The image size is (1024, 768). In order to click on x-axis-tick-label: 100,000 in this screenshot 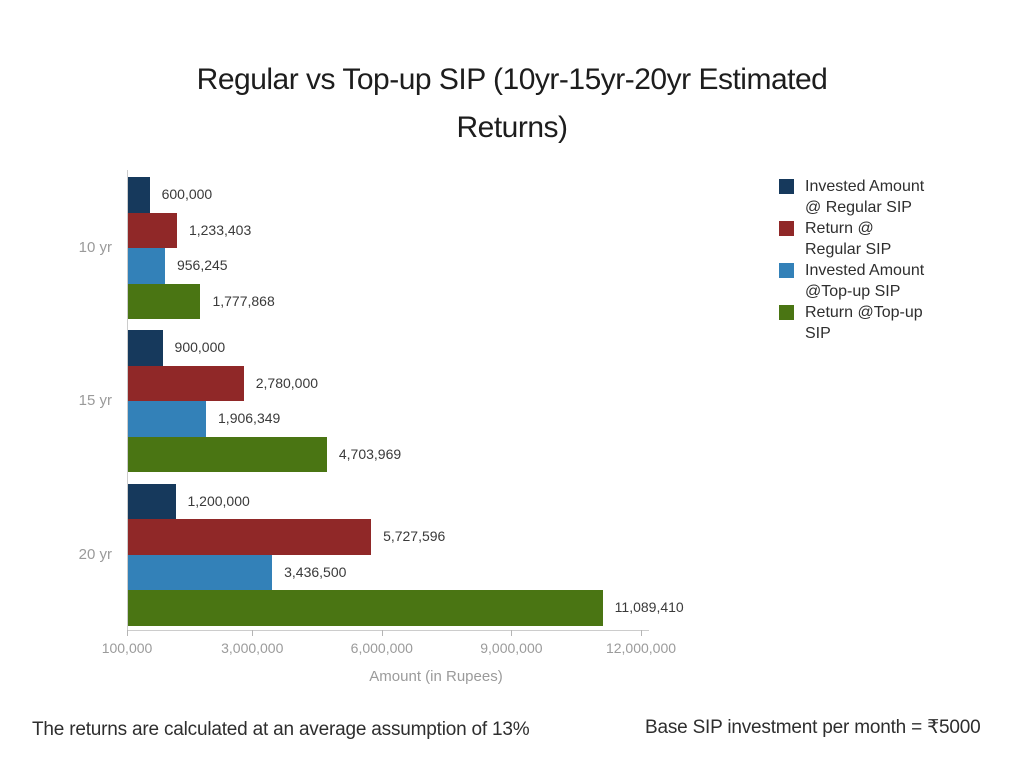, I will do `click(127, 648)`.